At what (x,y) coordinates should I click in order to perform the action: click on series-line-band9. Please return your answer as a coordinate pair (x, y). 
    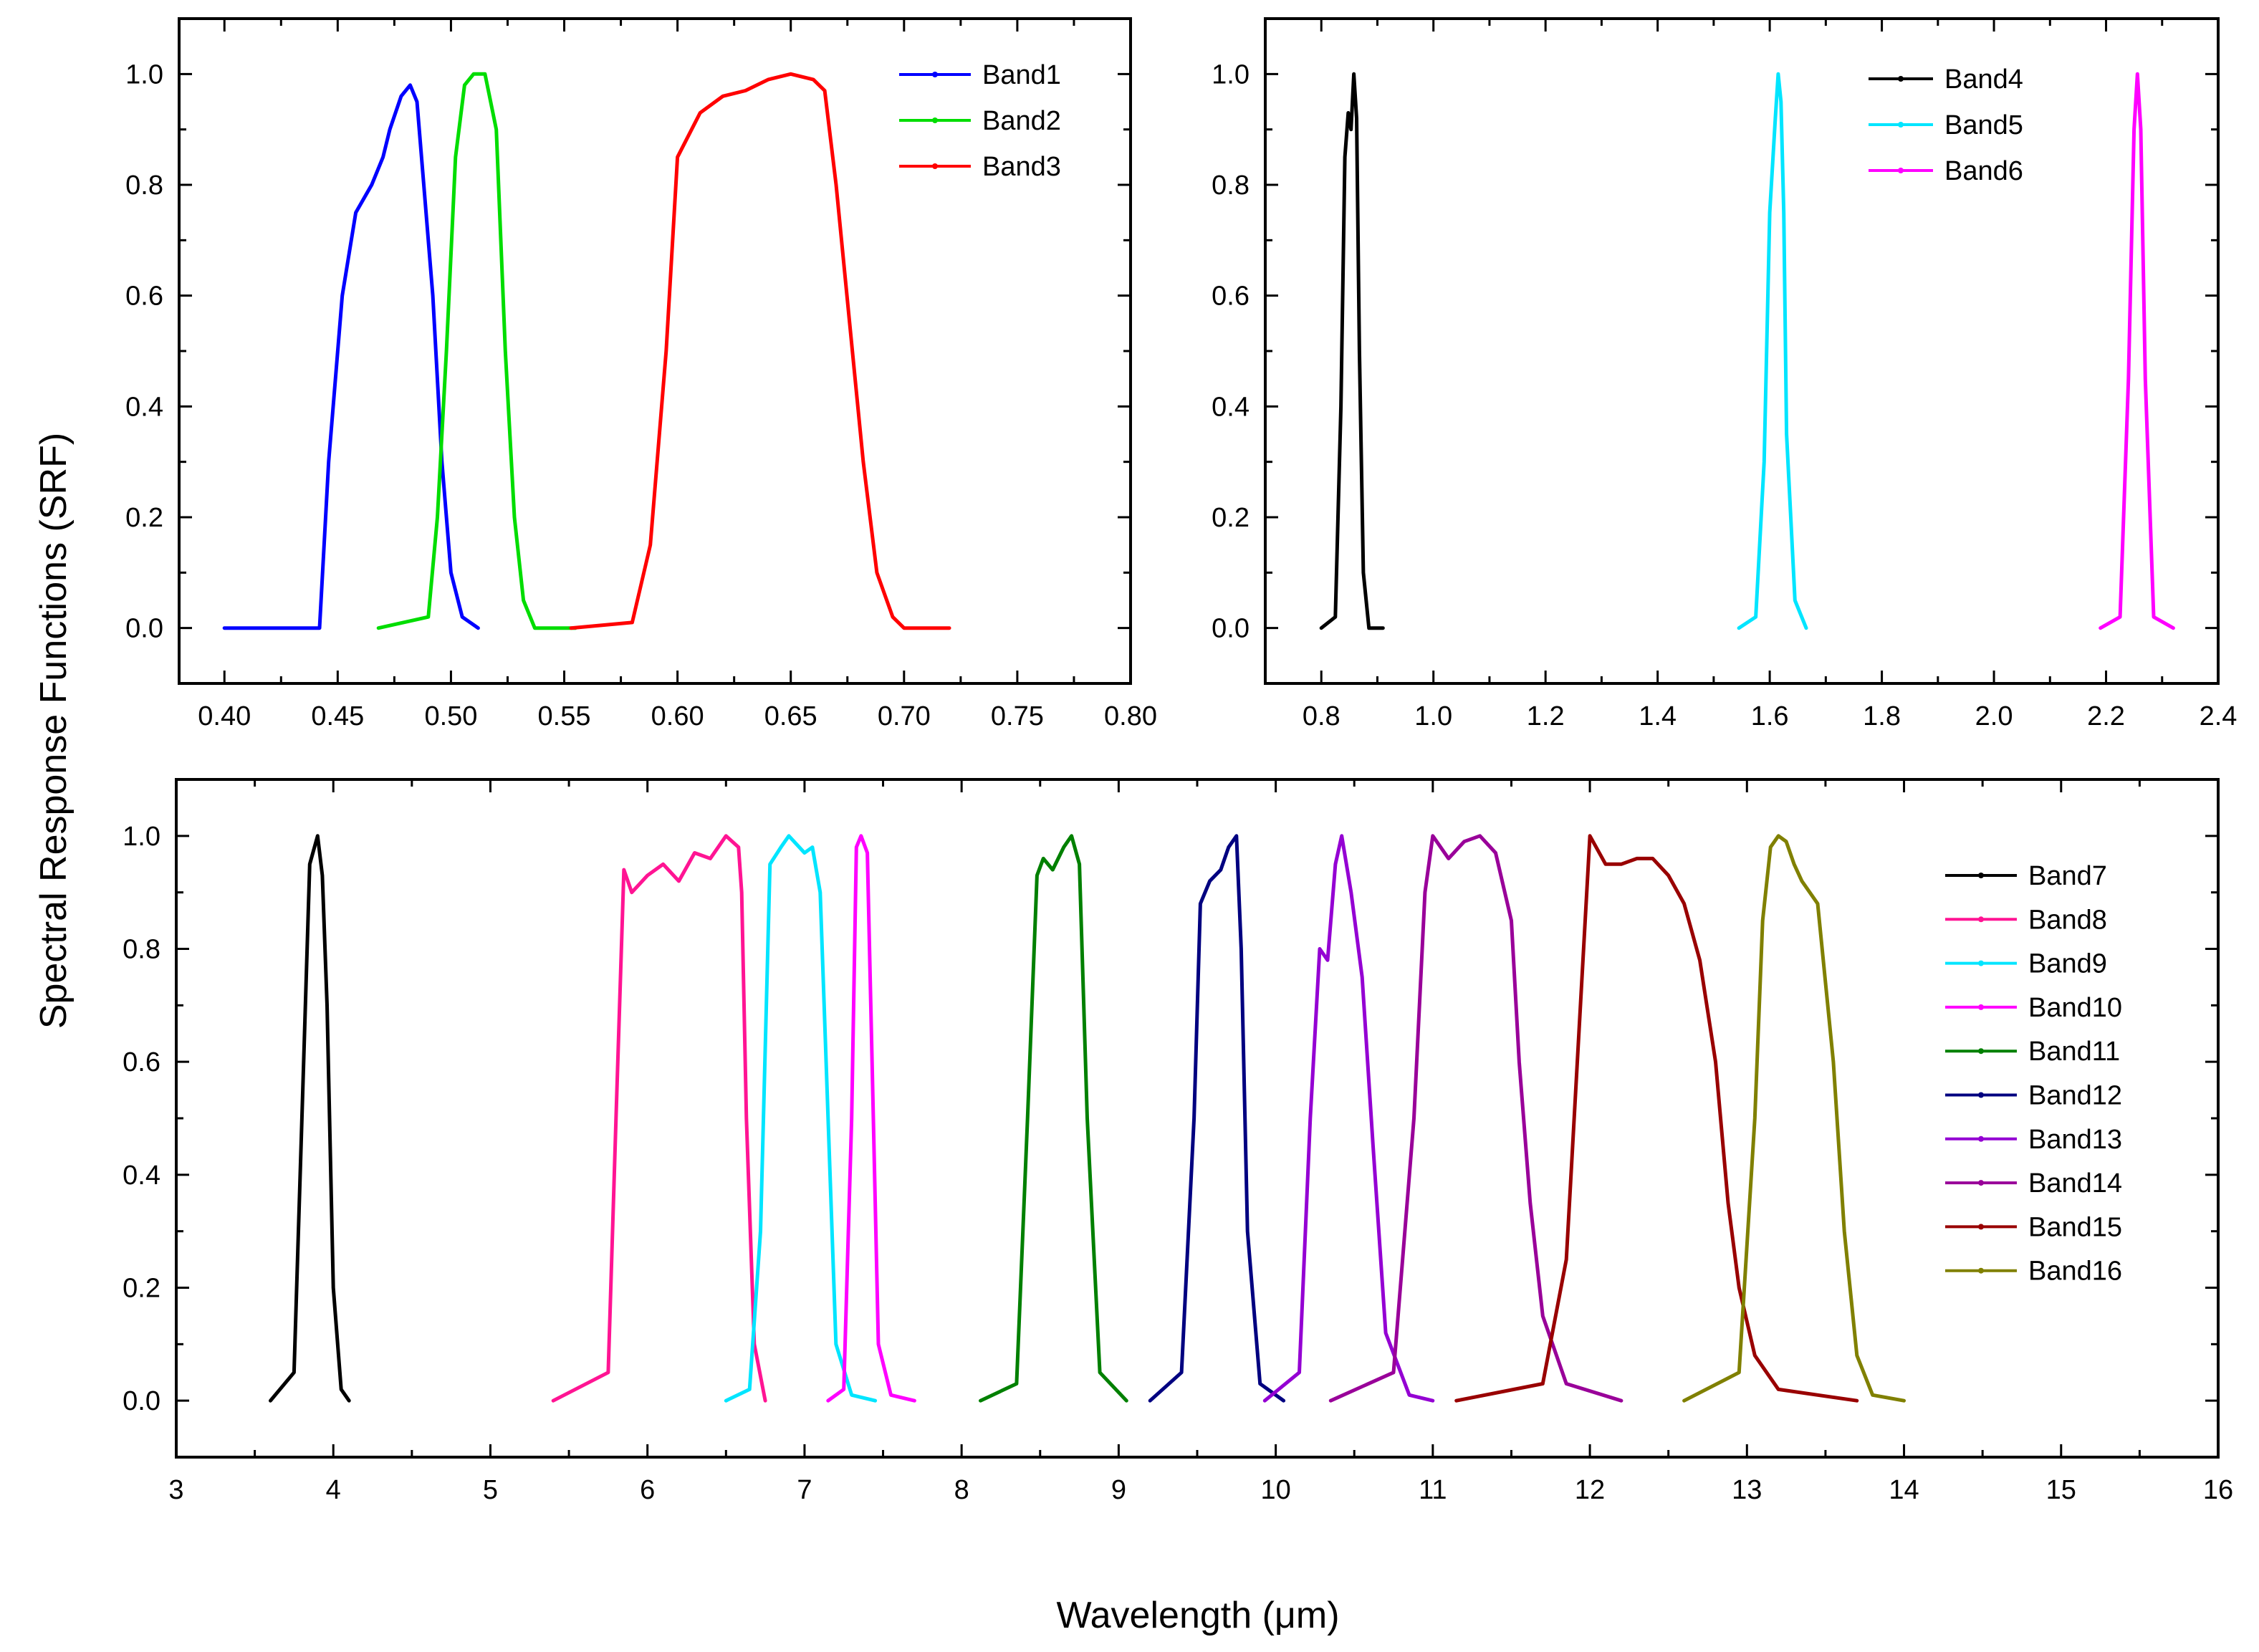
    Looking at the image, I should click on (801, 1118).